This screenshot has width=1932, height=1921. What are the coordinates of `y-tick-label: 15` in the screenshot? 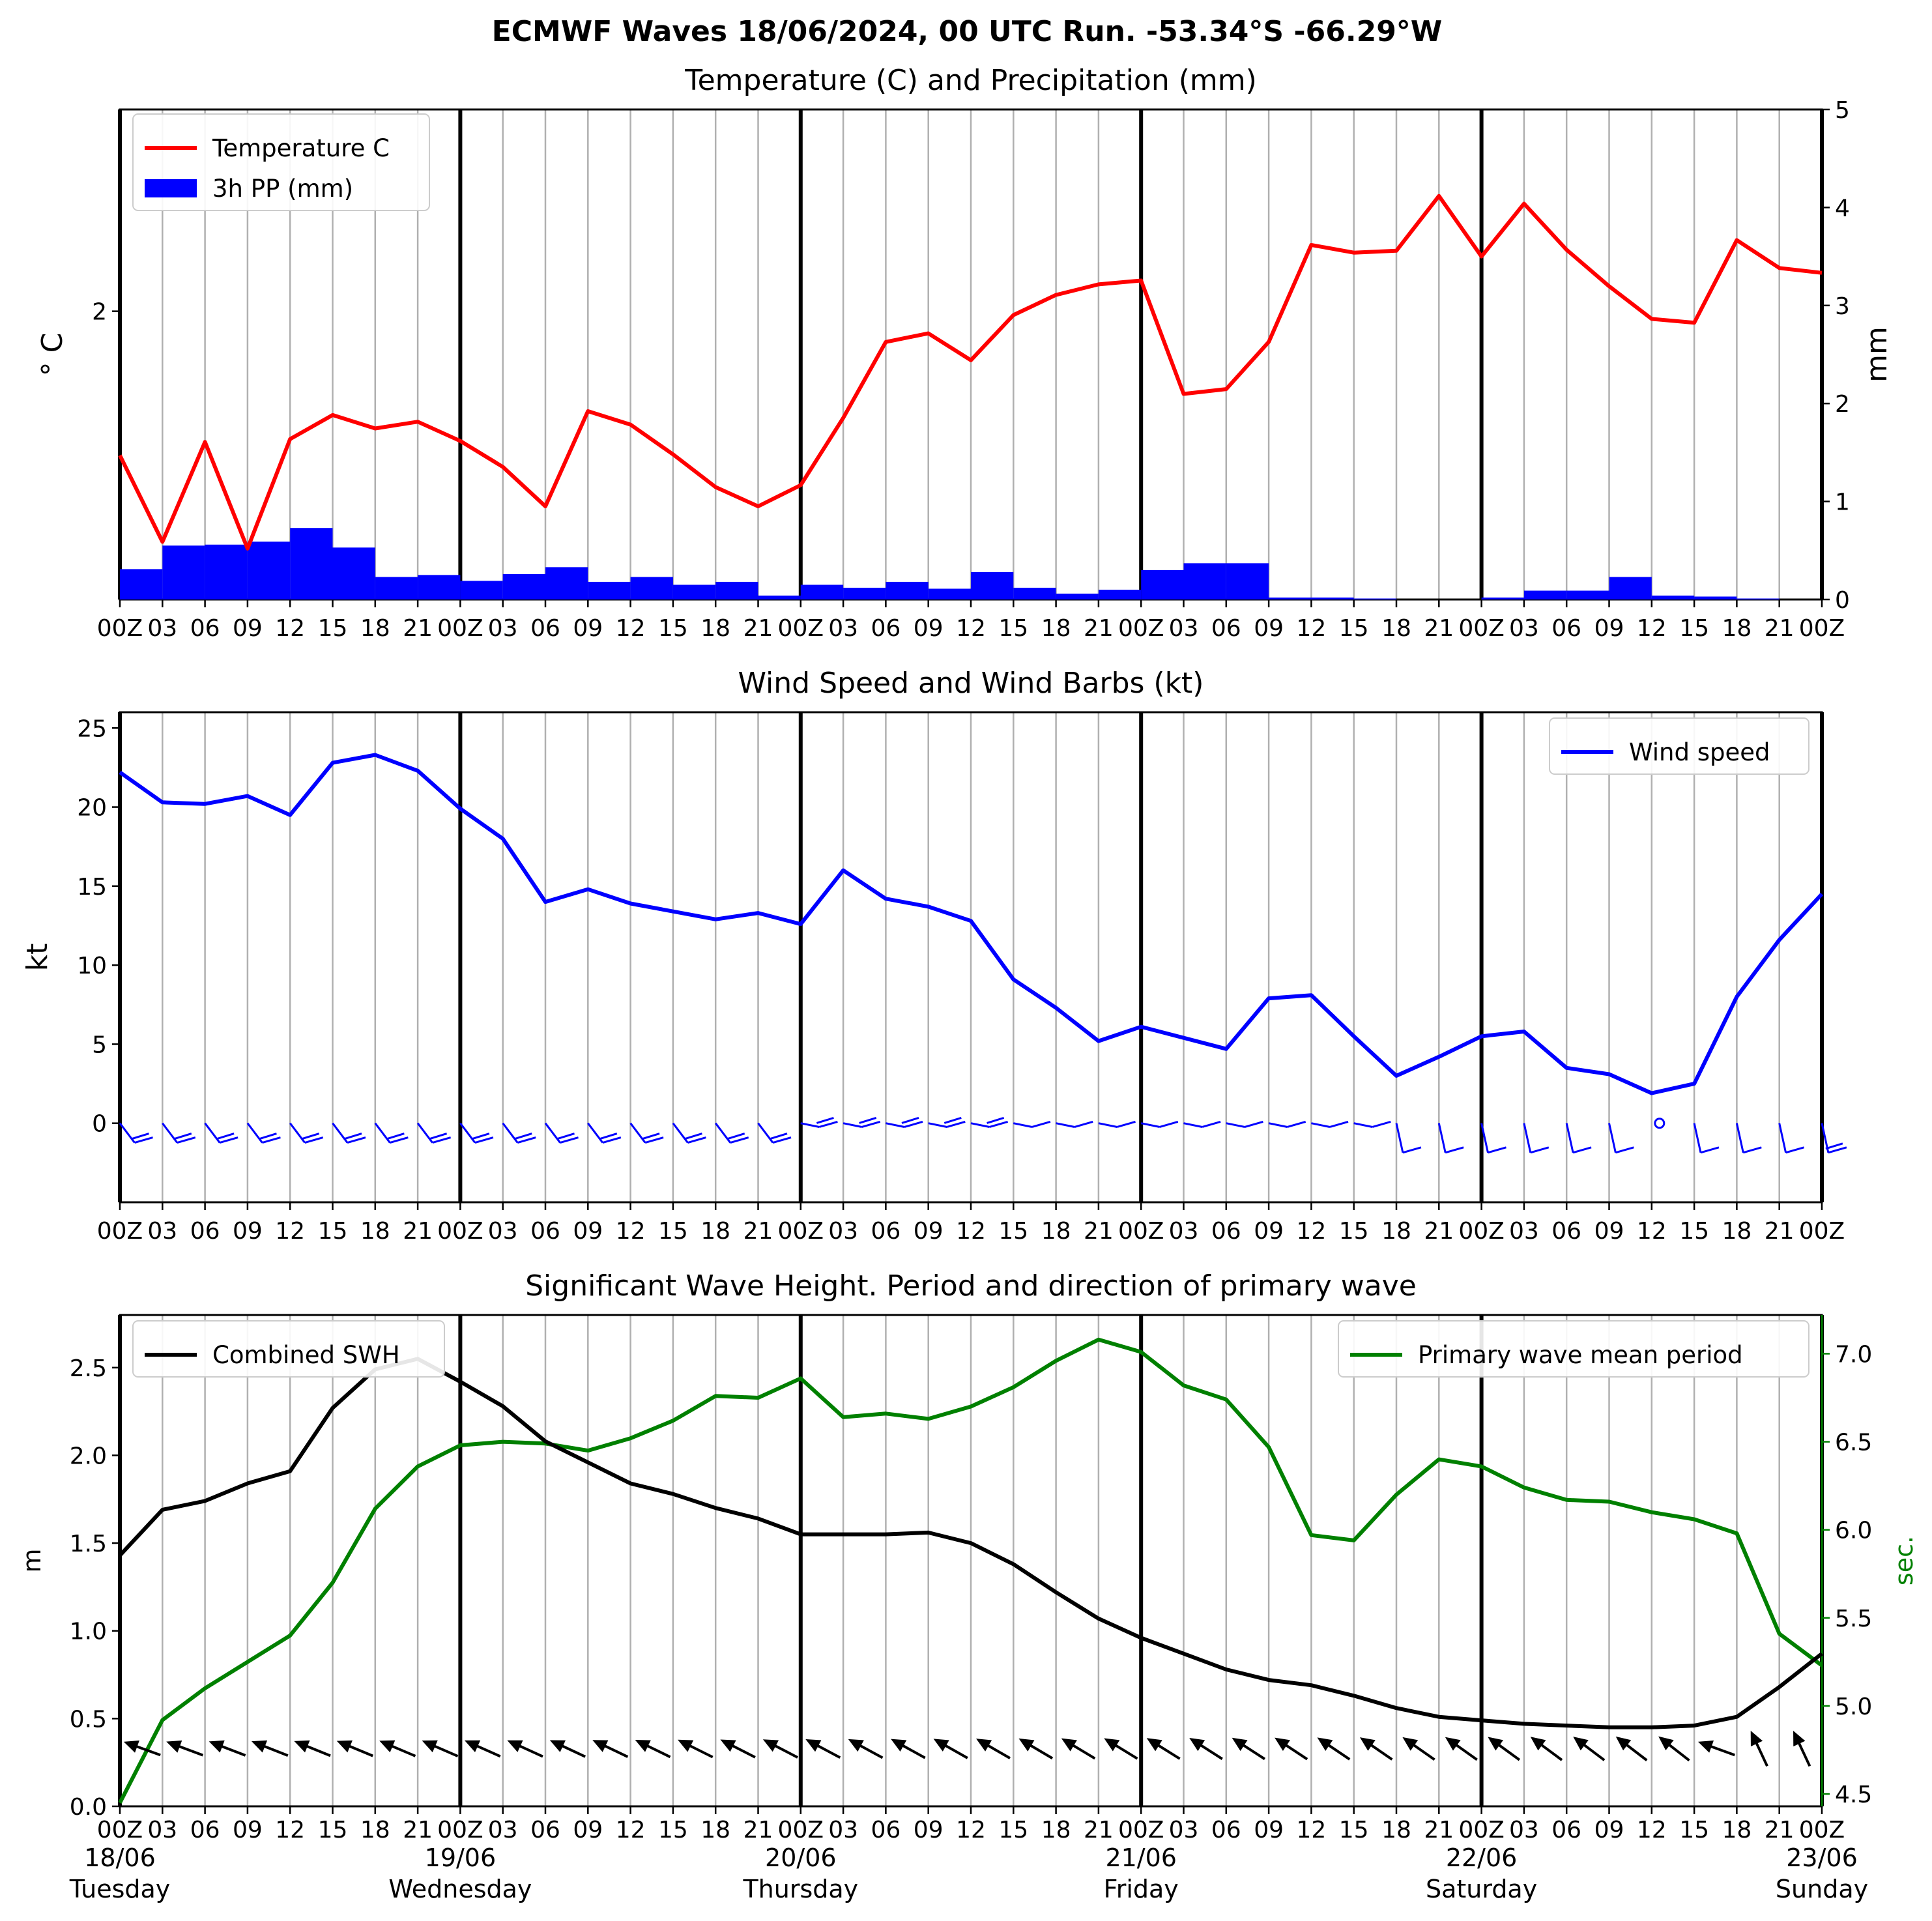 It's located at (92, 887).